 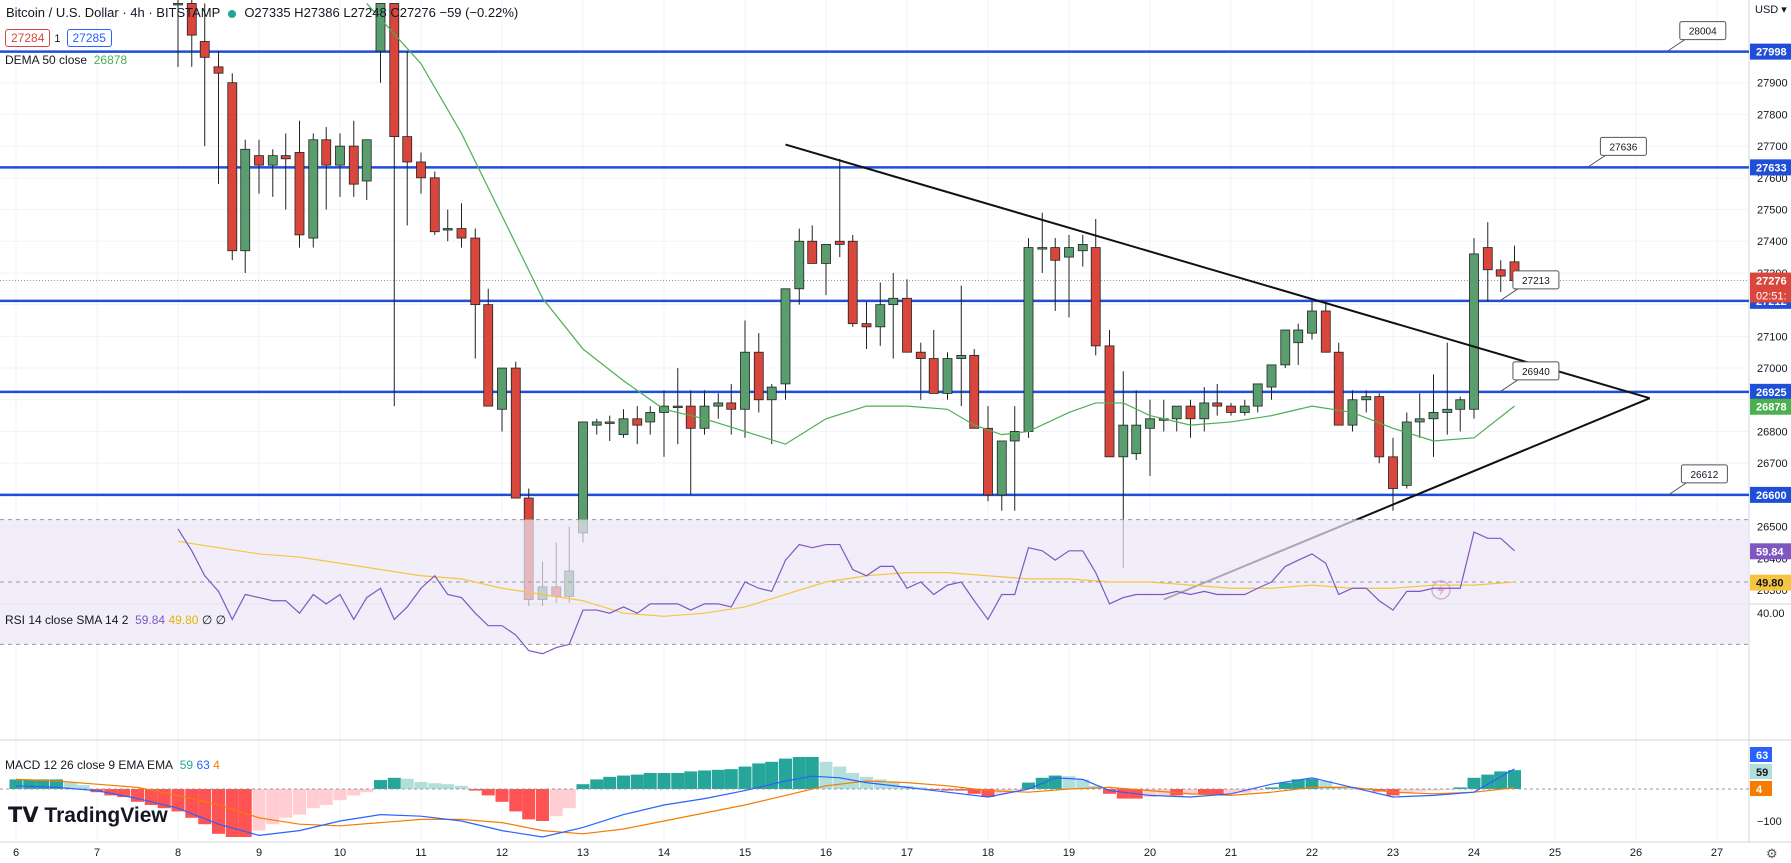 What do you see at coordinates (1218, 271) in the screenshot?
I see `trendline` at bounding box center [1218, 271].